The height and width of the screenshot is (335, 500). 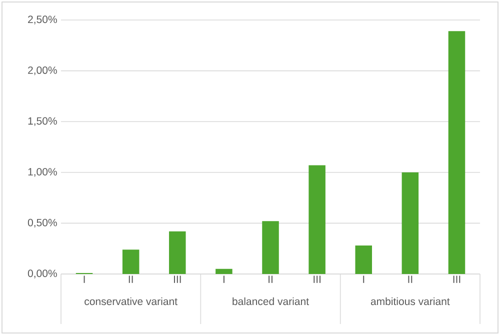 What do you see at coordinates (42, 274) in the screenshot?
I see `y-tick-label: 0,00%` at bounding box center [42, 274].